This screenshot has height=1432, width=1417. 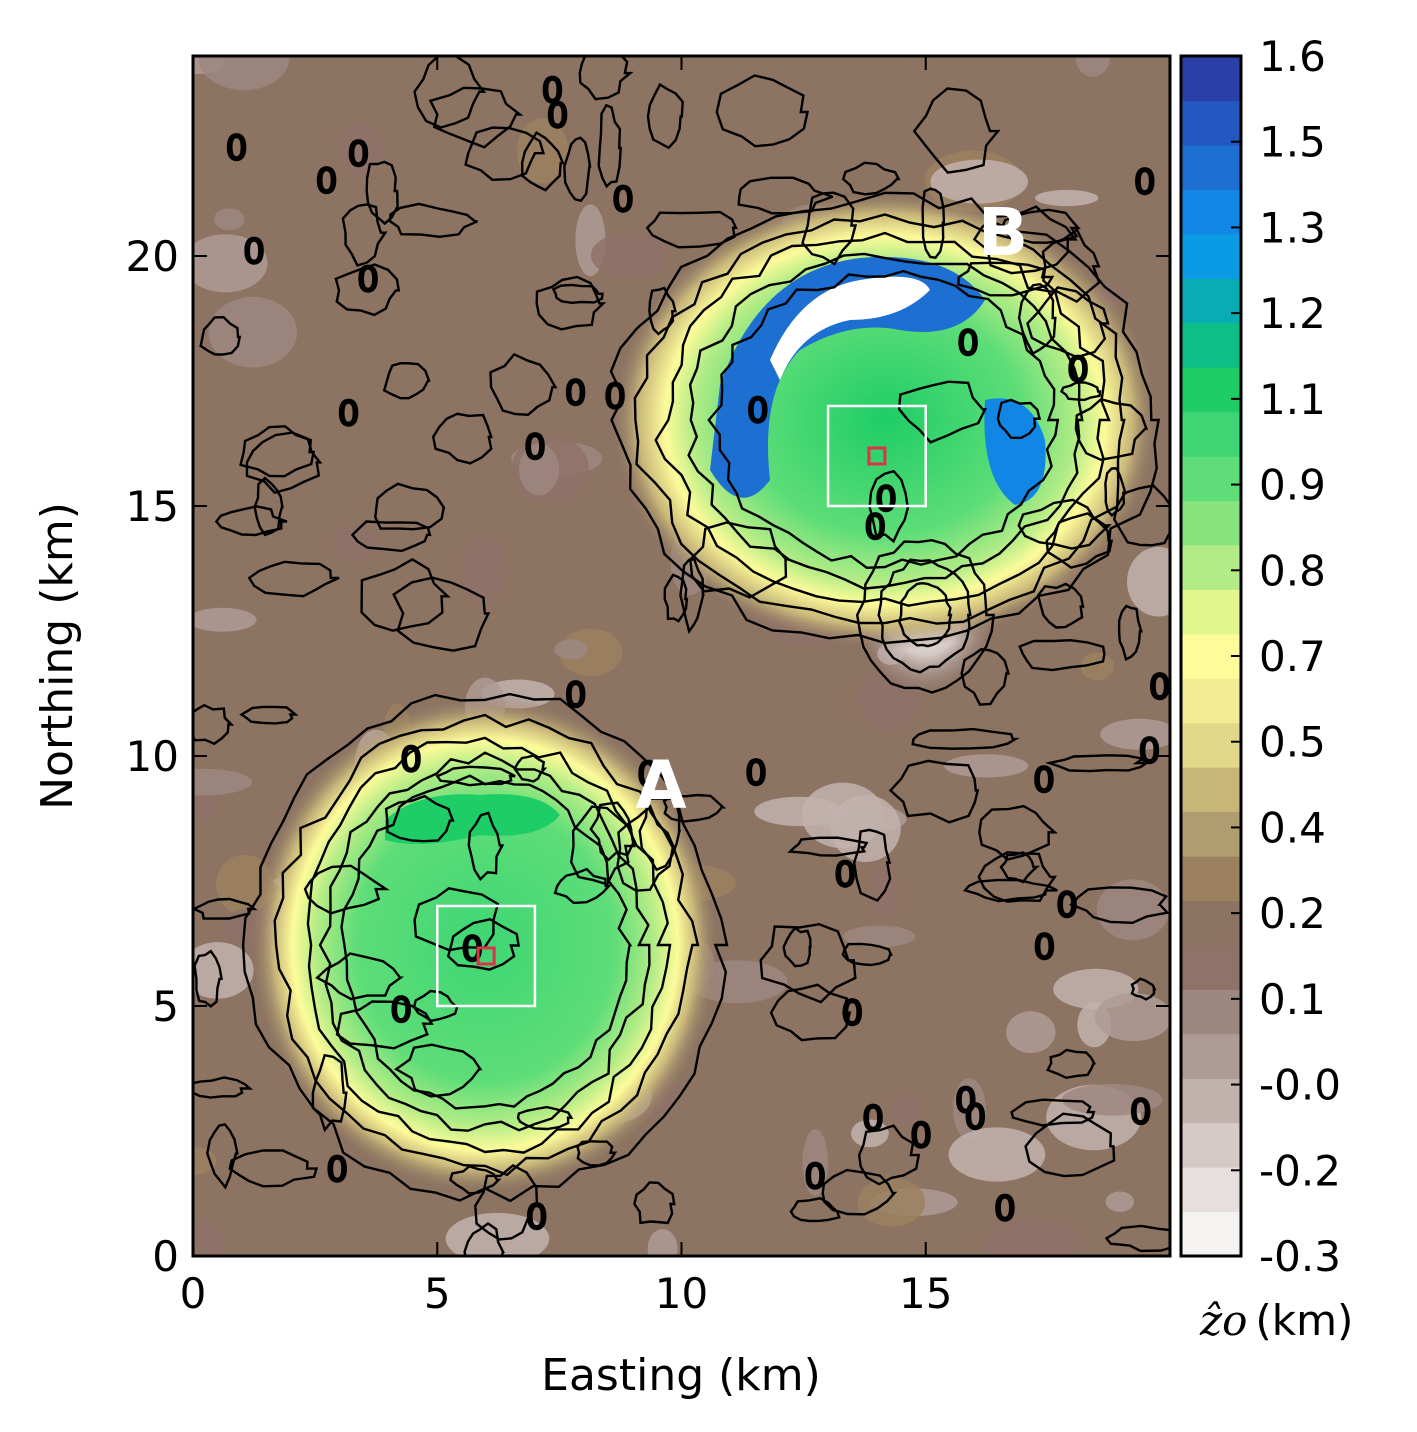 What do you see at coordinates (660, 785) in the screenshot?
I see `anomaly-label-a: A` at bounding box center [660, 785].